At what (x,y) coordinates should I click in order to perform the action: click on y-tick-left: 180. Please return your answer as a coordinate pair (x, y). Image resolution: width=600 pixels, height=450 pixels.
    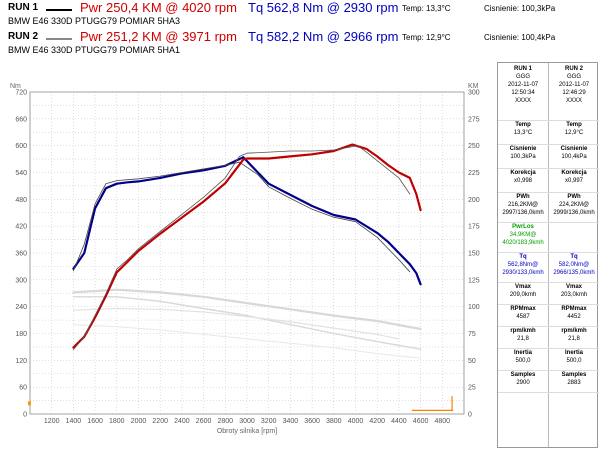
    Looking at the image, I should click on (21, 334).